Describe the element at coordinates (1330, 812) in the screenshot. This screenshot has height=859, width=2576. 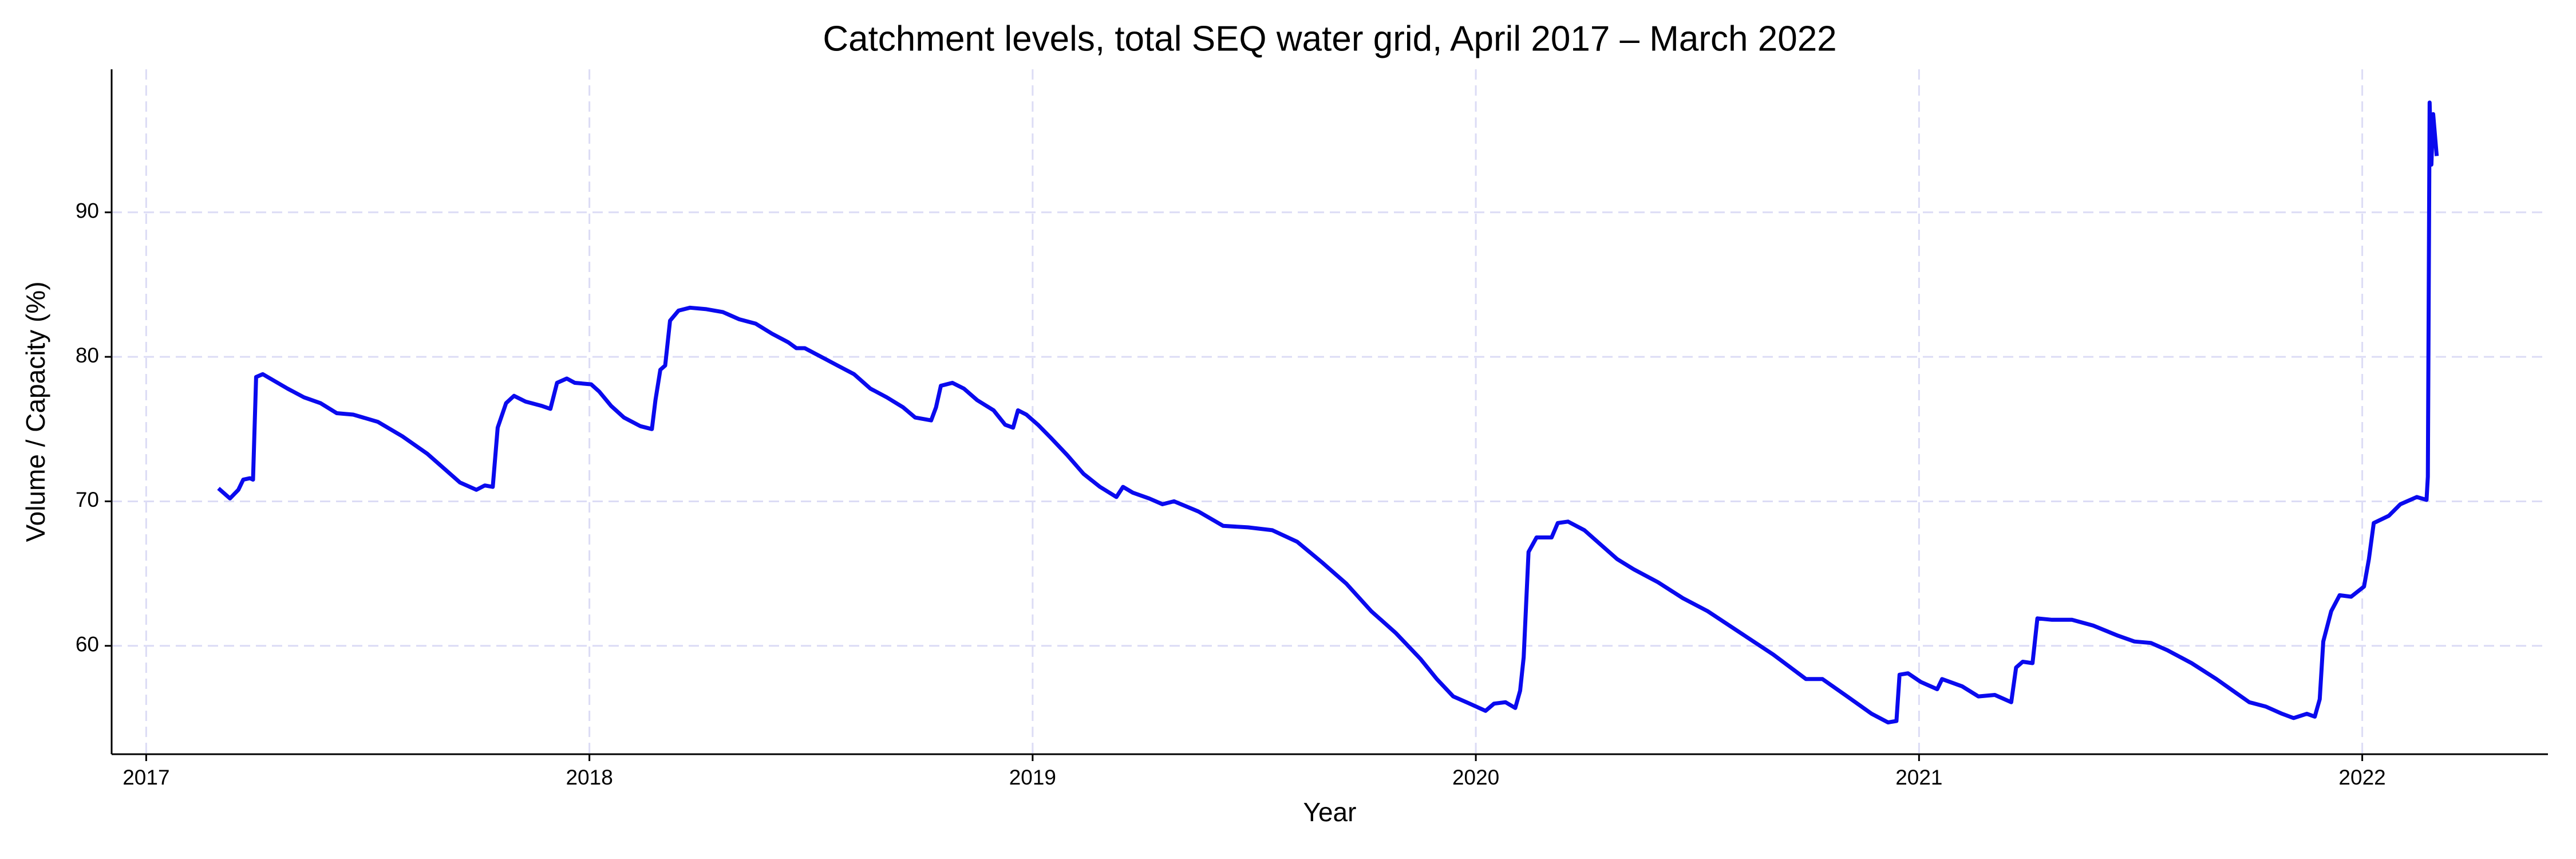
I see `x-axis-label: Year` at that location.